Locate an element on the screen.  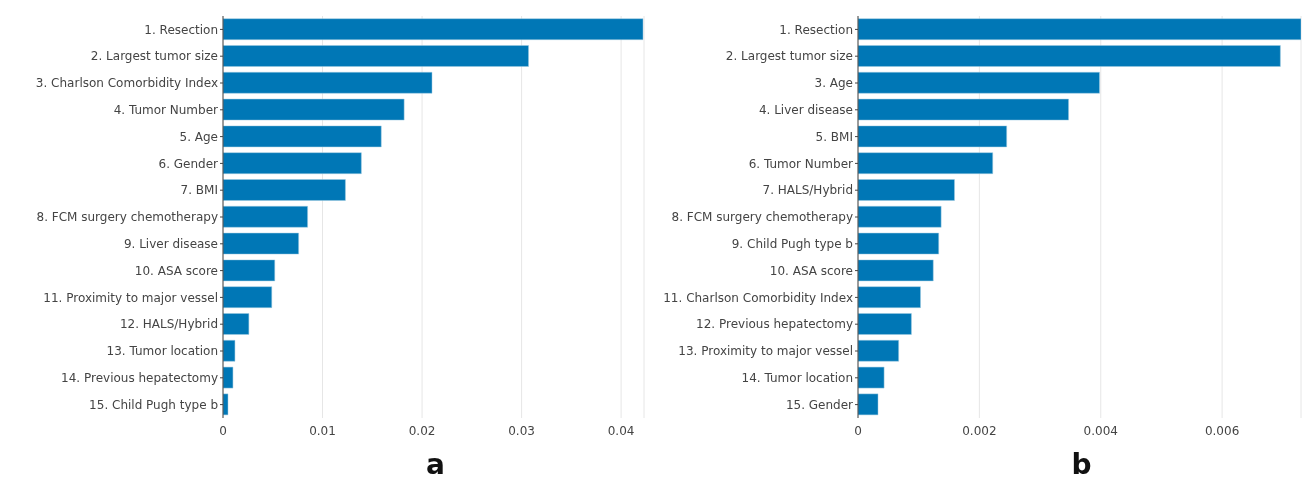
y-tick-label: 14. Tumor location is located at coordinates (797, 378).